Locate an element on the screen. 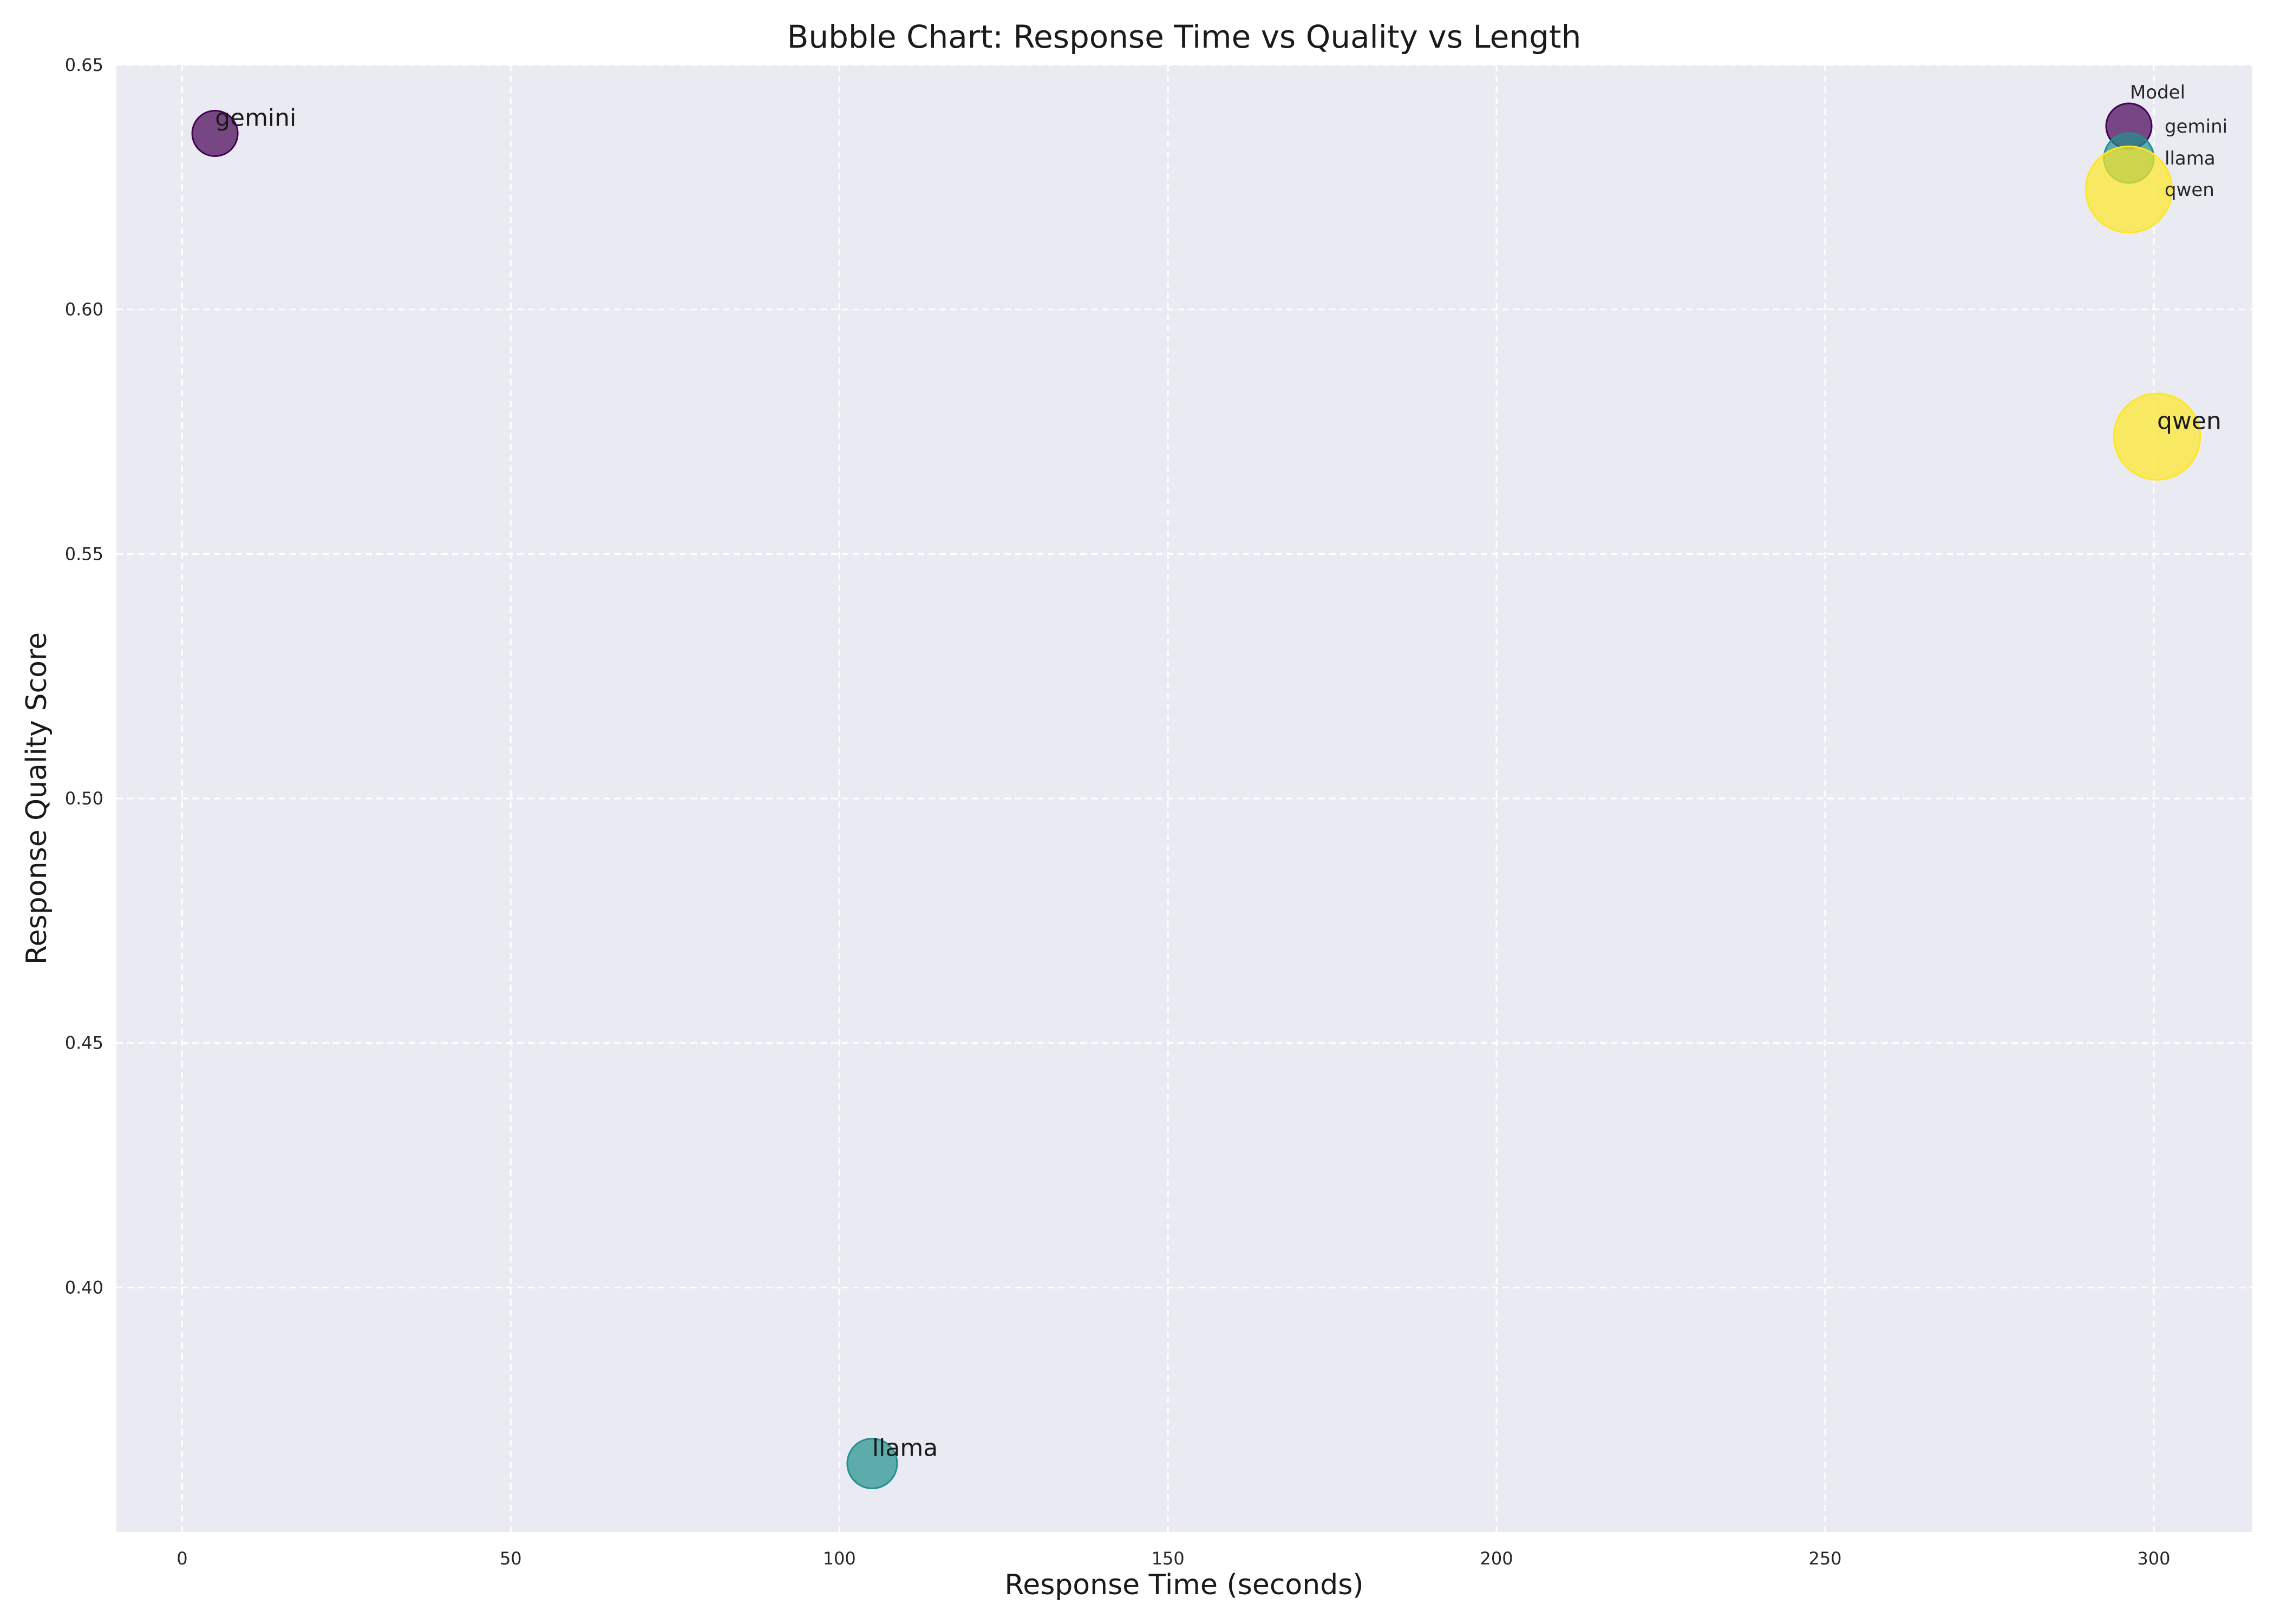 This screenshot has height=1624, width=2274. x-axis-ticks: 0 50 100 150 200 250 300 is located at coordinates (1173, 1559).